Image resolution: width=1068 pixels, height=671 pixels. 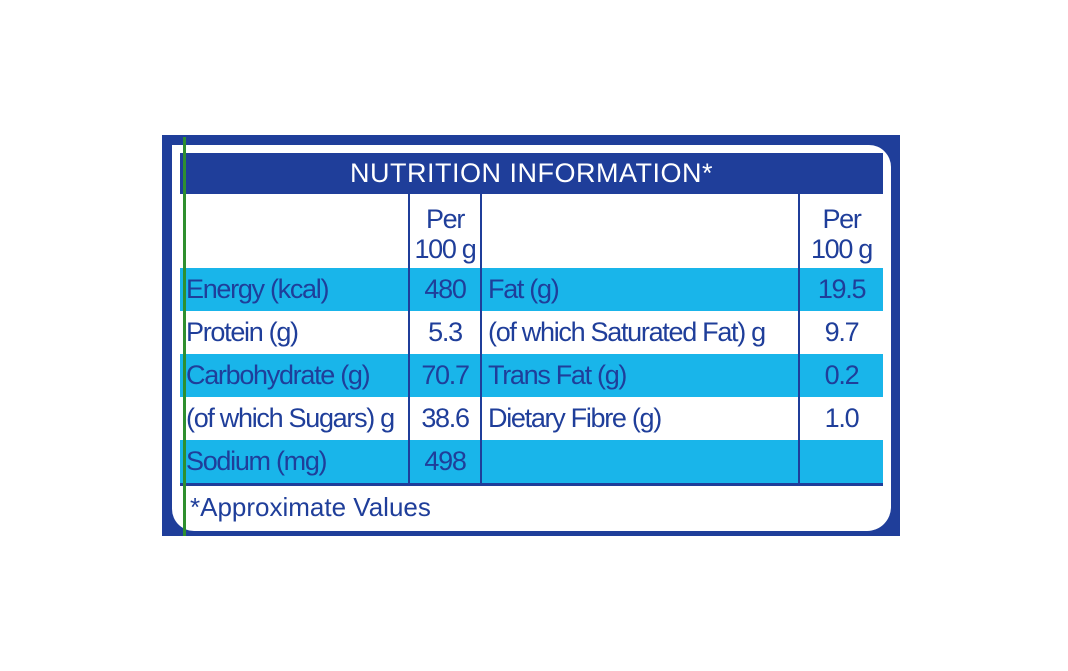 What do you see at coordinates (444, 289) in the screenshot?
I see `nutrient-value: 480` at bounding box center [444, 289].